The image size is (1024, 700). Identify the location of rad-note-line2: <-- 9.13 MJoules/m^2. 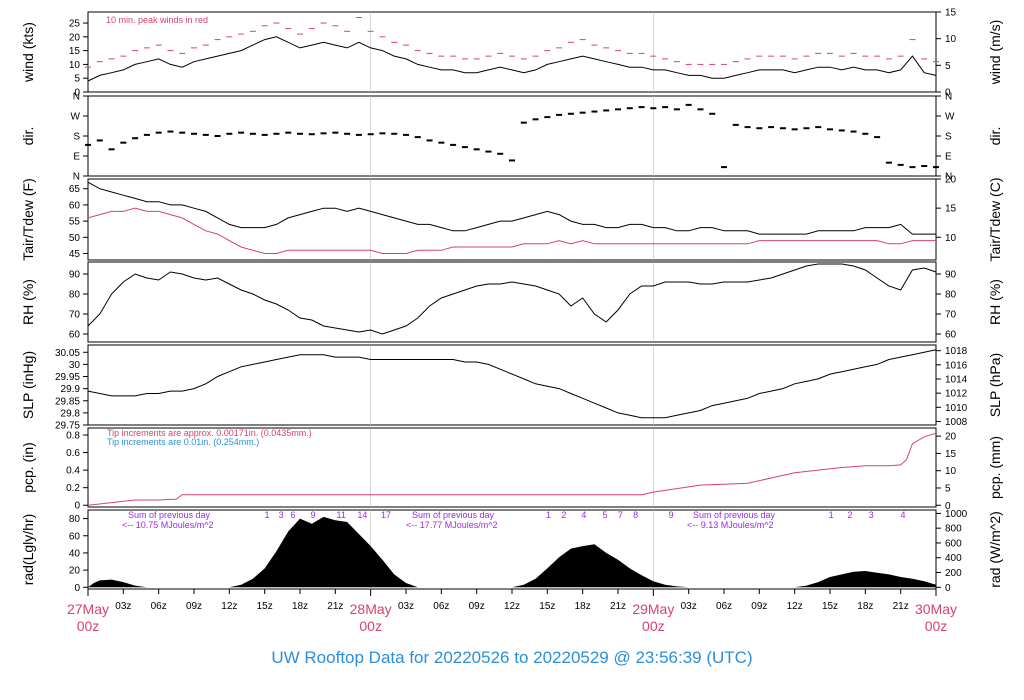
(730, 525).